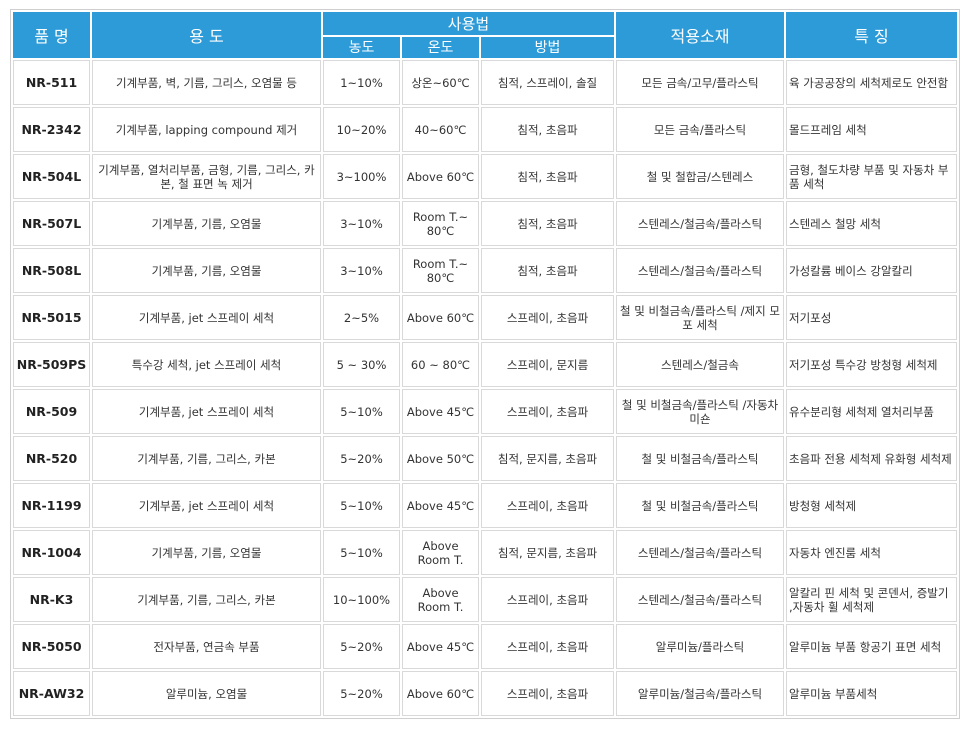 Image resolution: width=966 pixels, height=729 pixels. What do you see at coordinates (51, 129) in the screenshot?
I see `cell-product-name: NR-2342` at bounding box center [51, 129].